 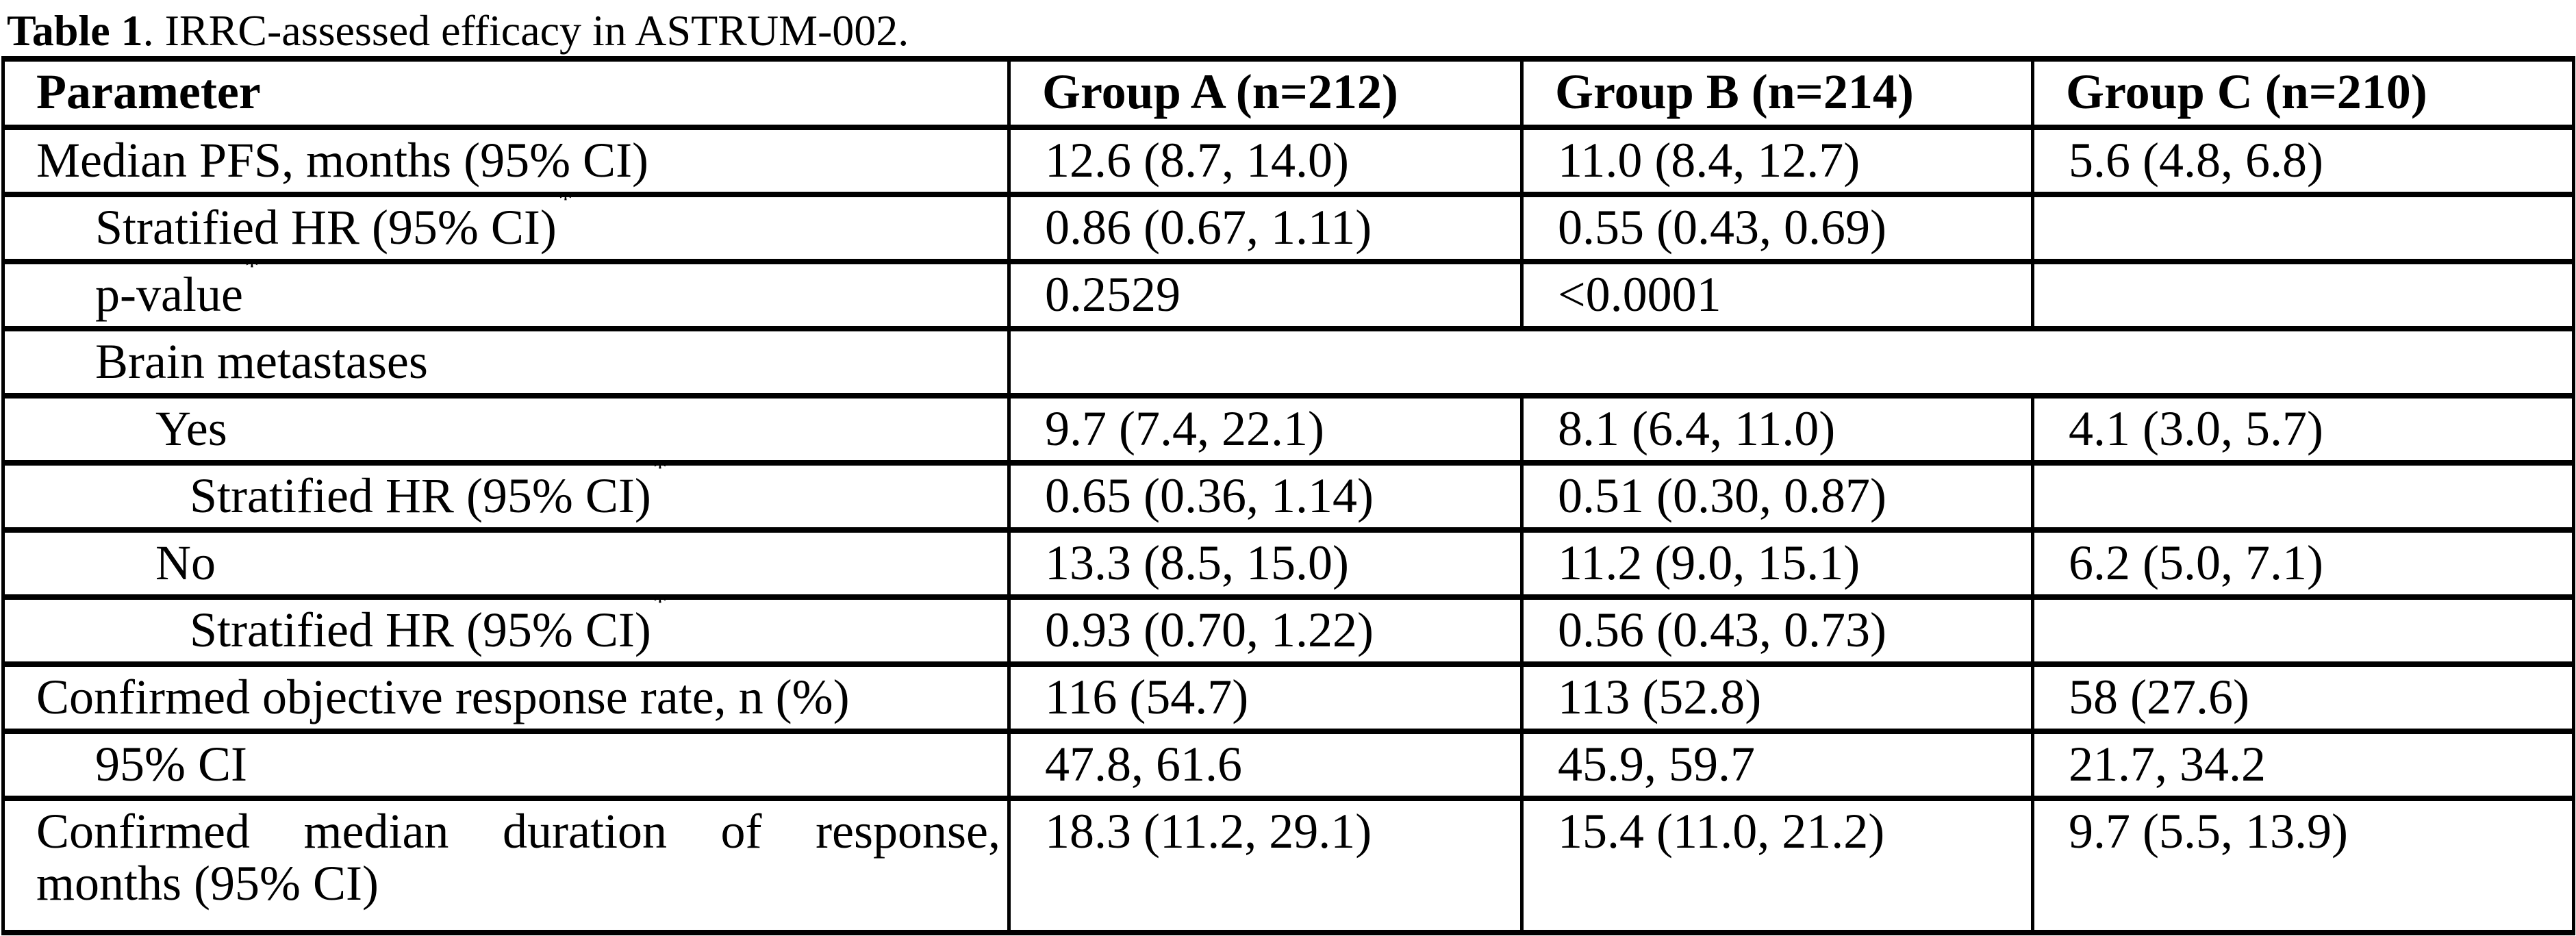 What do you see at coordinates (1777, 765) in the screenshot?
I see `value-cell-group-b: 45.9, 59.7` at bounding box center [1777, 765].